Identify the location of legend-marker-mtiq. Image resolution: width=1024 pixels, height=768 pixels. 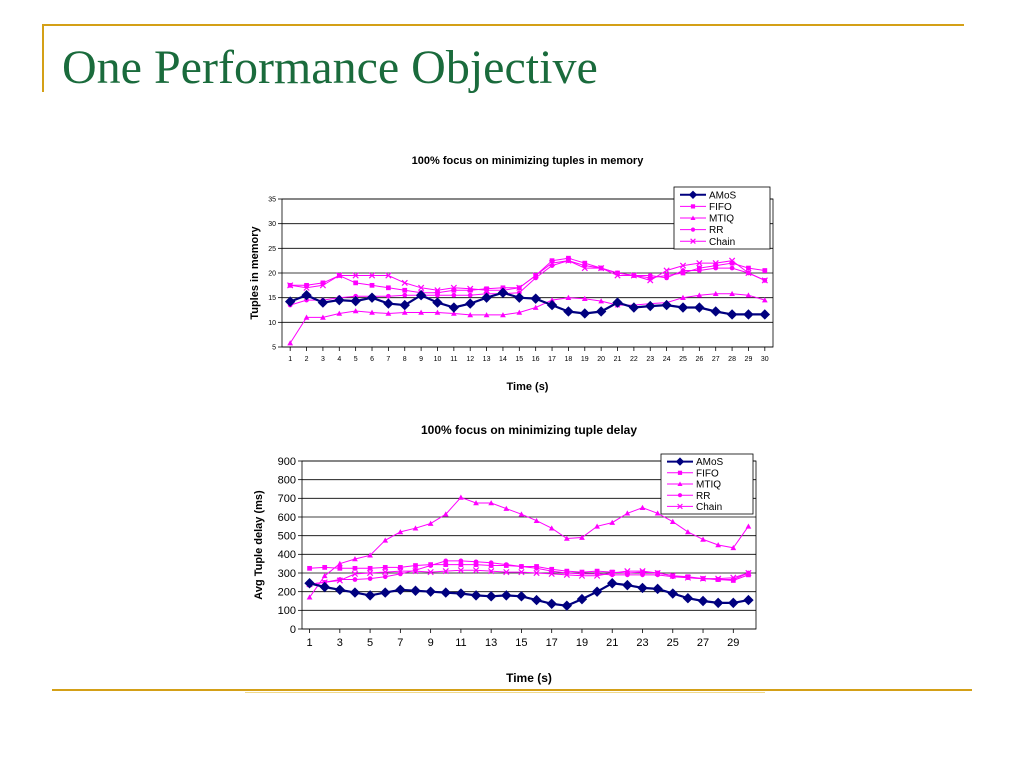
(693, 218).